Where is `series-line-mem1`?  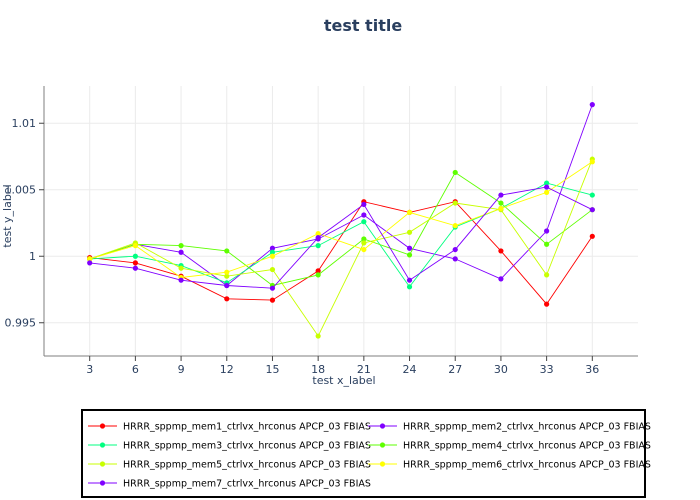
series-line-mem1 is located at coordinates (341, 253).